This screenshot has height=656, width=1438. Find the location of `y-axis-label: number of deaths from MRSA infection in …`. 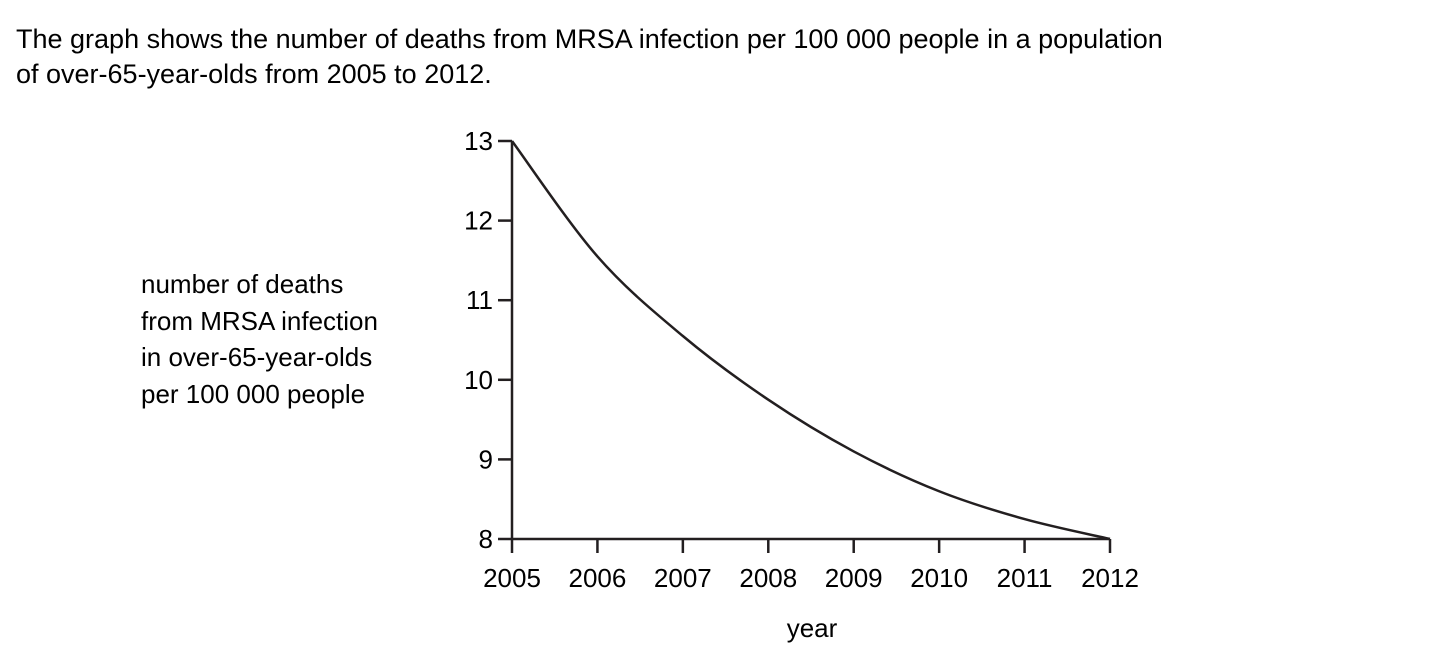

y-axis-label: number of deaths from MRSA infection in … is located at coordinates (259, 339).